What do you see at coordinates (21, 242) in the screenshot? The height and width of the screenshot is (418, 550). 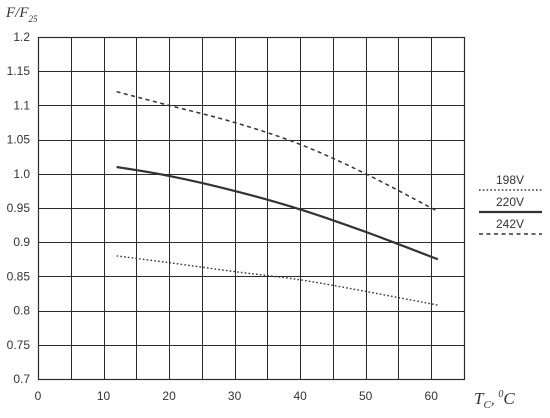 I see `y-tick-label: 0.9` at bounding box center [21, 242].